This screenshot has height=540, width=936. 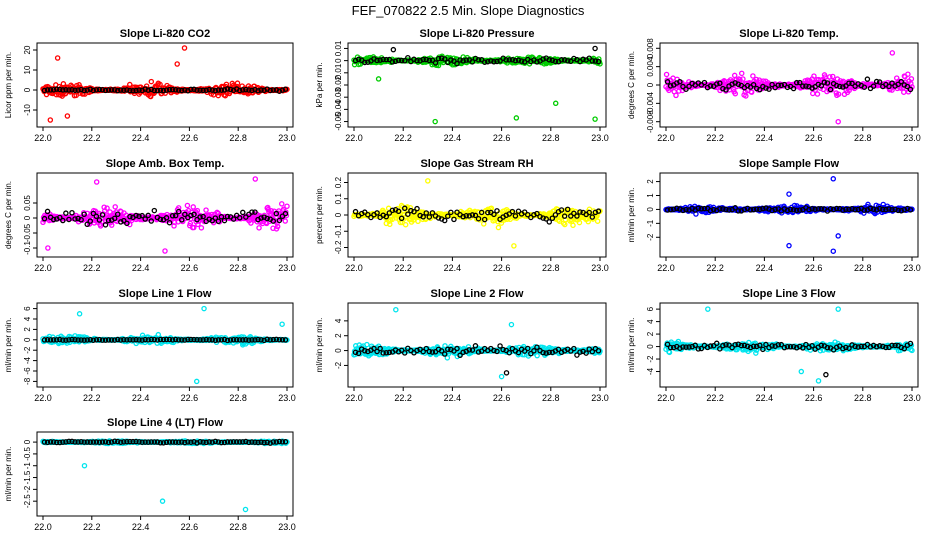 What do you see at coordinates (600, 138) in the screenshot?
I see `x-tick-label: 23.0` at bounding box center [600, 138].